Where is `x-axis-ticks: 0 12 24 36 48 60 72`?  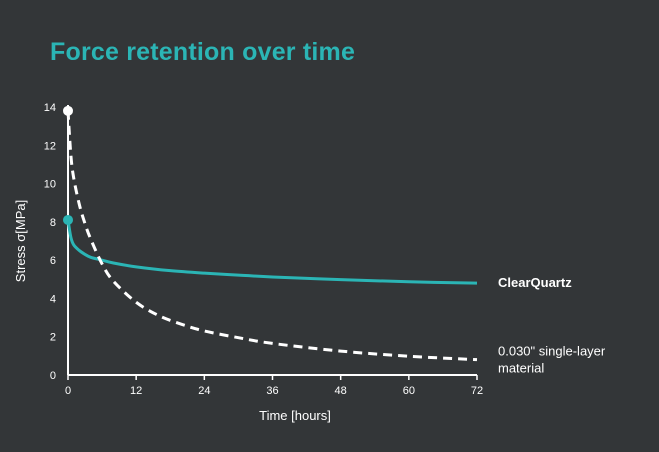 x-axis-ticks: 0 12 24 36 48 60 72 is located at coordinates (274, 386).